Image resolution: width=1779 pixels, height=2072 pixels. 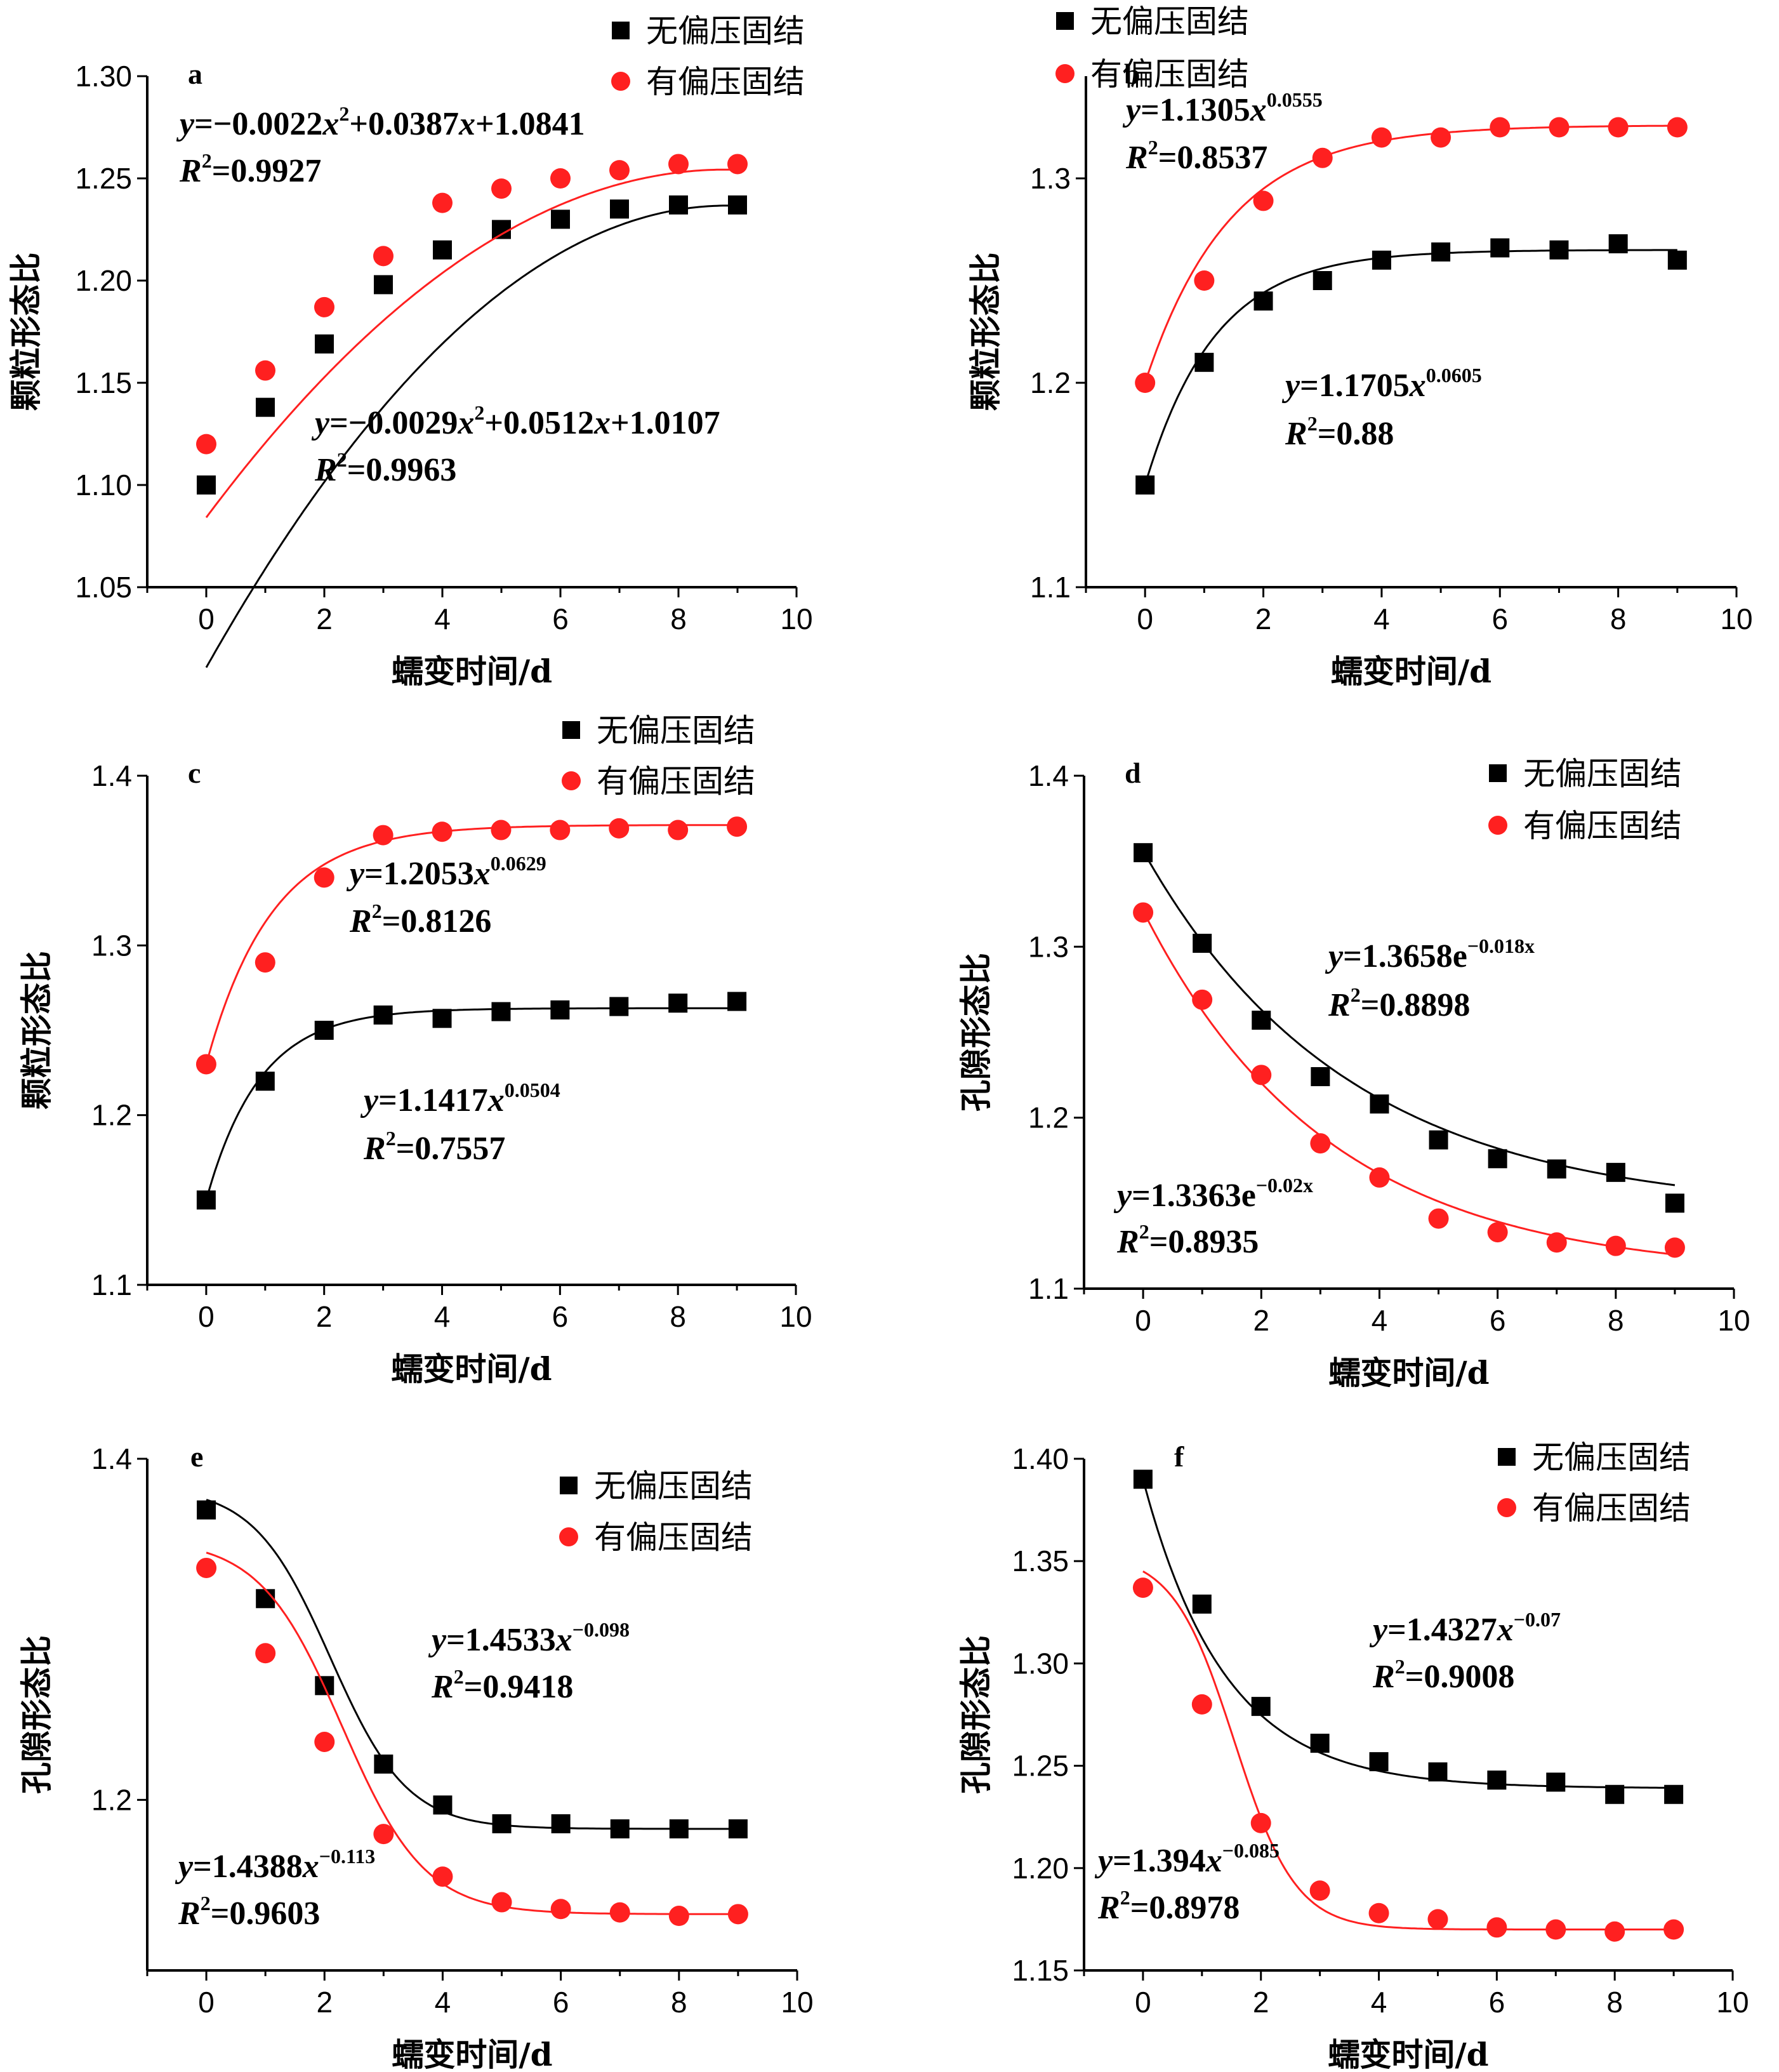 I want to click on x-tick-label: 0, so click(x=206, y=1316).